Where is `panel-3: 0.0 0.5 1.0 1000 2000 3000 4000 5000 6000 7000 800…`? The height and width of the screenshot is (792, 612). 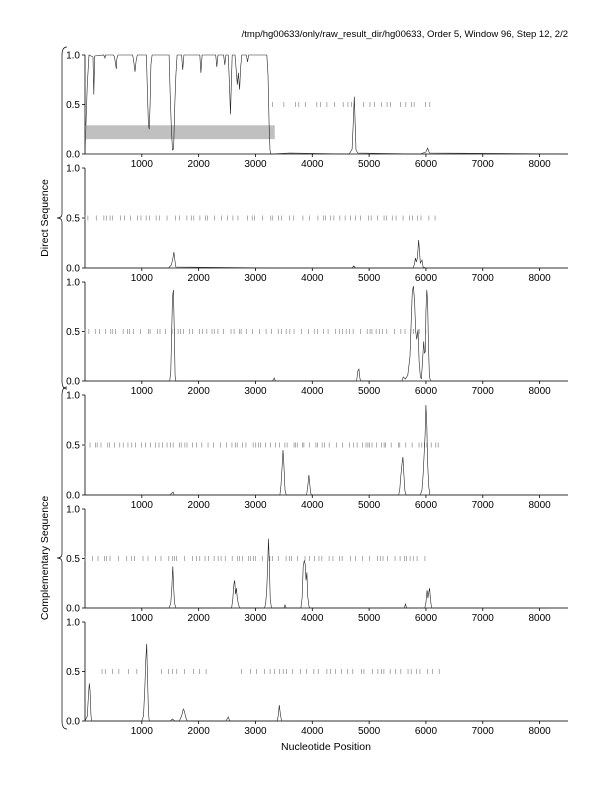 panel-3: 0.0 0.5 1.0 1000 2000 3000 4000 5000 6000 7000 800… is located at coordinates (317, 337).